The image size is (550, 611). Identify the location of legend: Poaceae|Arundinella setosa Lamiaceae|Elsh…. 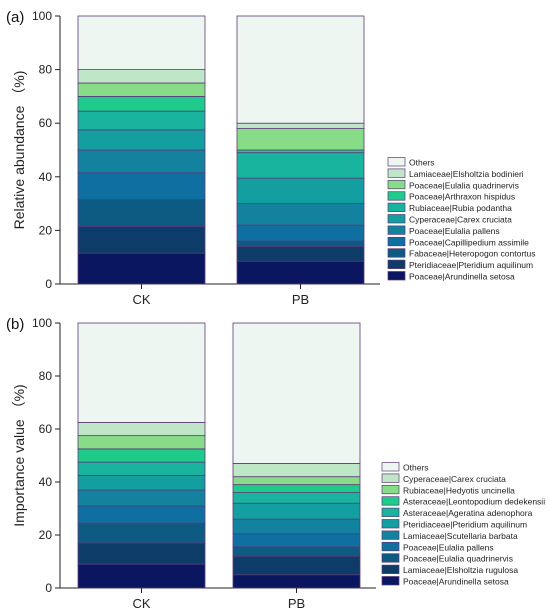
(463, 524).